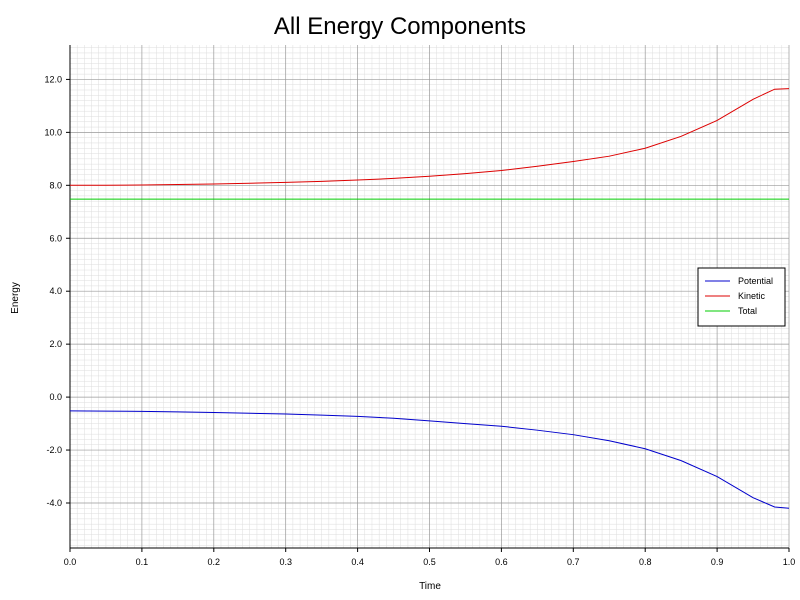  I want to click on x-tick-label: 0.5, so click(429, 562).